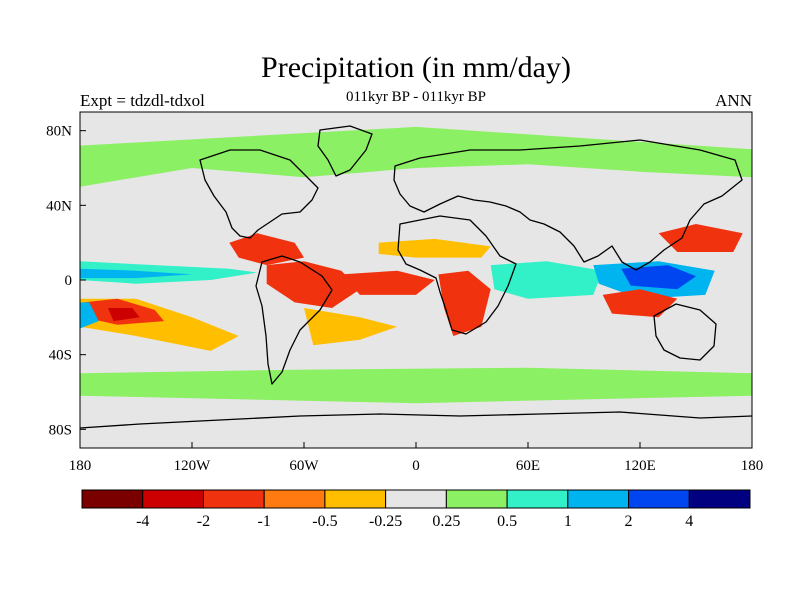 Image resolution: width=800 pixels, height=600 pixels. Describe the element at coordinates (416, 466) in the screenshot. I see `lon-tick-label: 0` at that location.